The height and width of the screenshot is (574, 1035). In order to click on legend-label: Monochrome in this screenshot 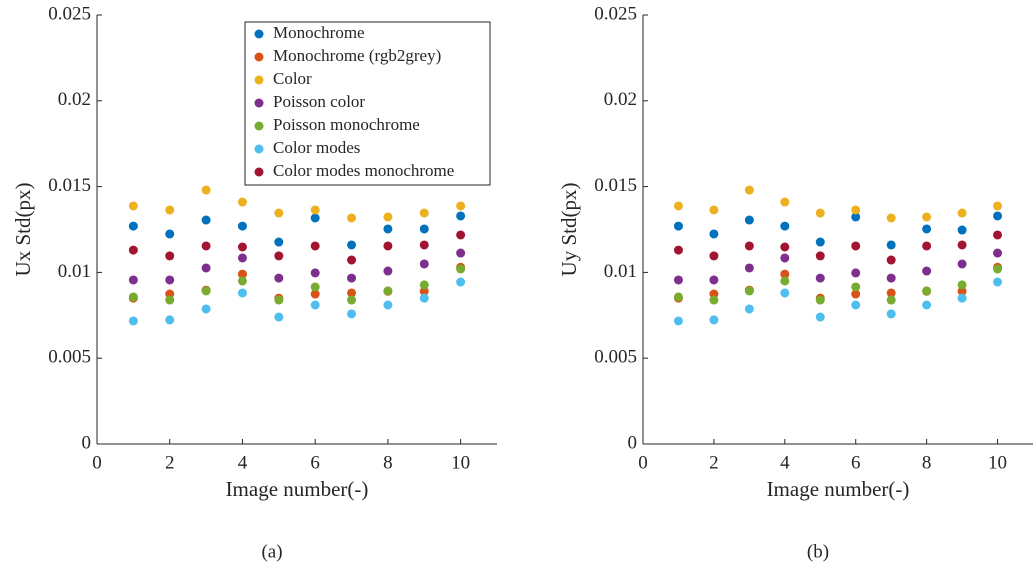, I will do `click(319, 32)`.